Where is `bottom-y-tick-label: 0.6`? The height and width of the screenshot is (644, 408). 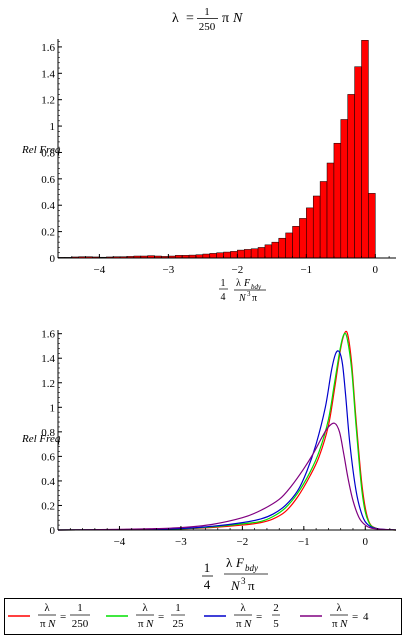 bottom-y-tick-label: 0.6 is located at coordinates (48, 457).